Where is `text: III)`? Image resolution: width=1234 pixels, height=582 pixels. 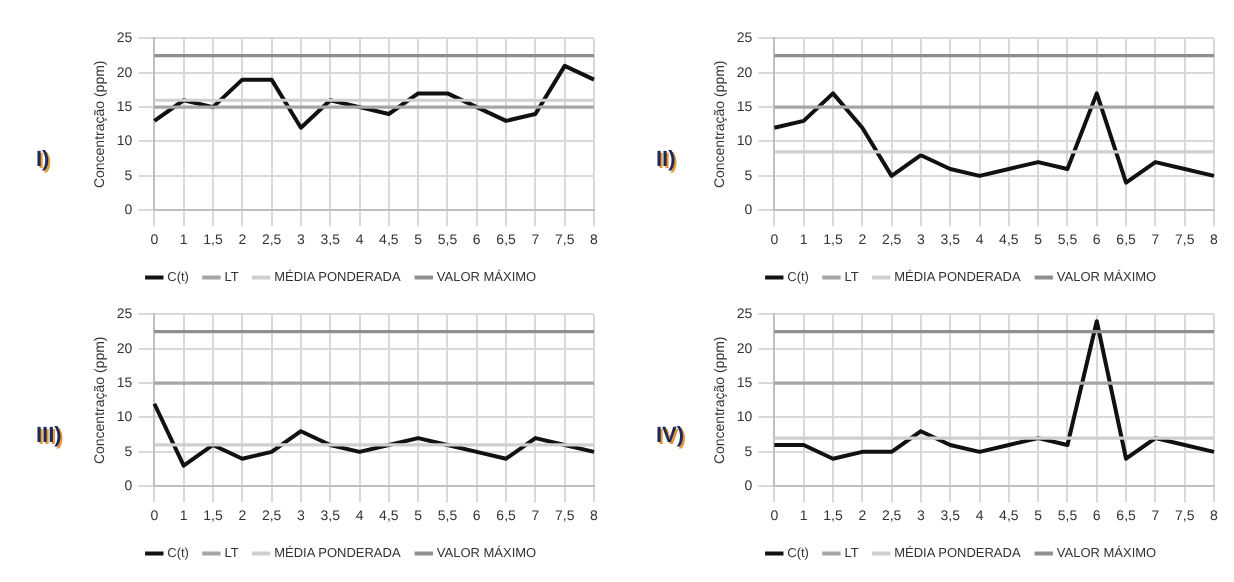 text: III) is located at coordinates (49, 436).